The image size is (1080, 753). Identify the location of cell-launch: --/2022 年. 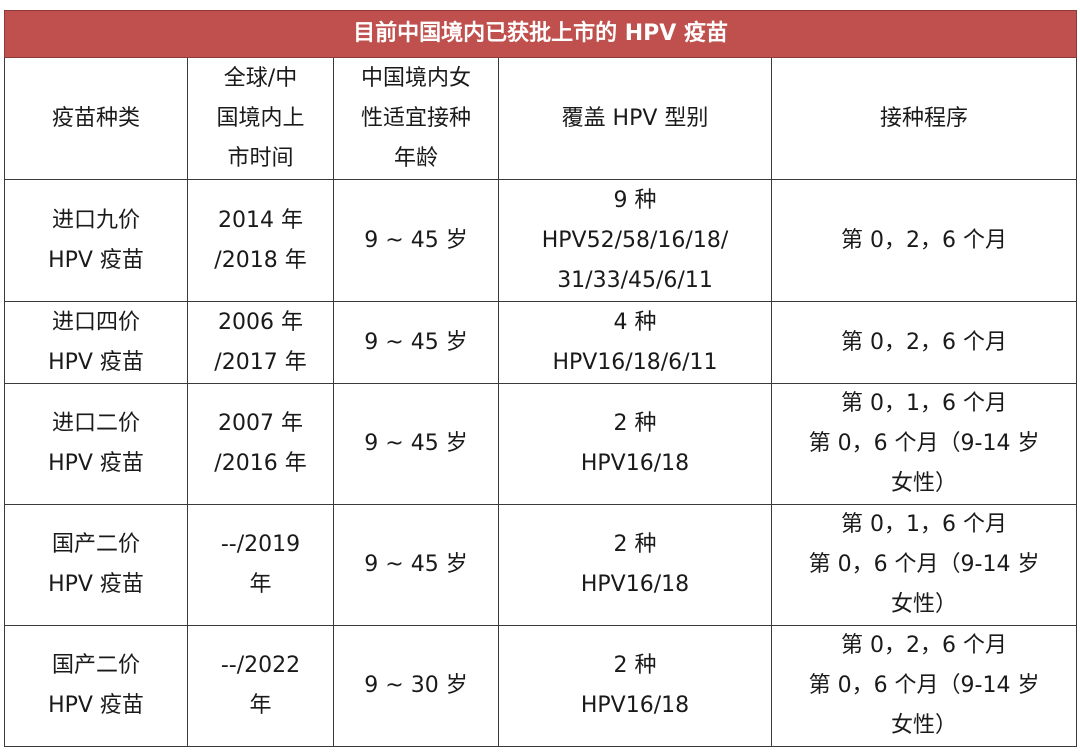
(260, 686).